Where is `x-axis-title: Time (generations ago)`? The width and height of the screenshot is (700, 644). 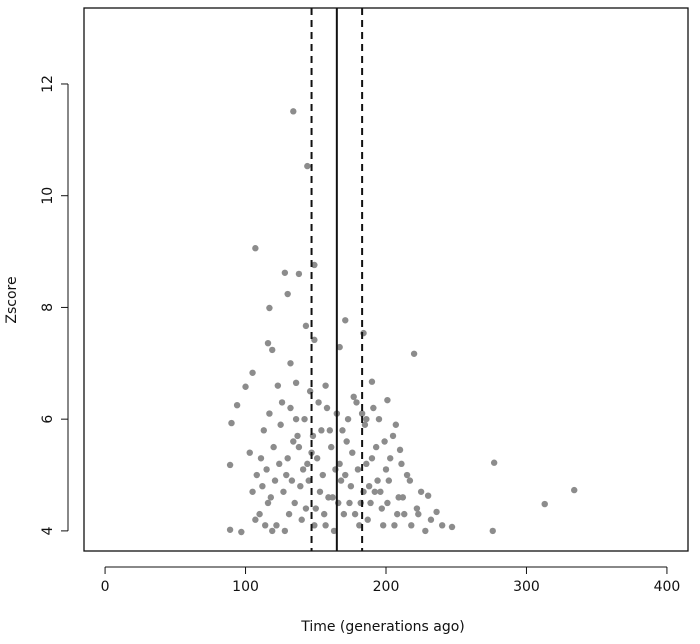 x-axis-title: Time (generations ago) is located at coordinates (382, 627).